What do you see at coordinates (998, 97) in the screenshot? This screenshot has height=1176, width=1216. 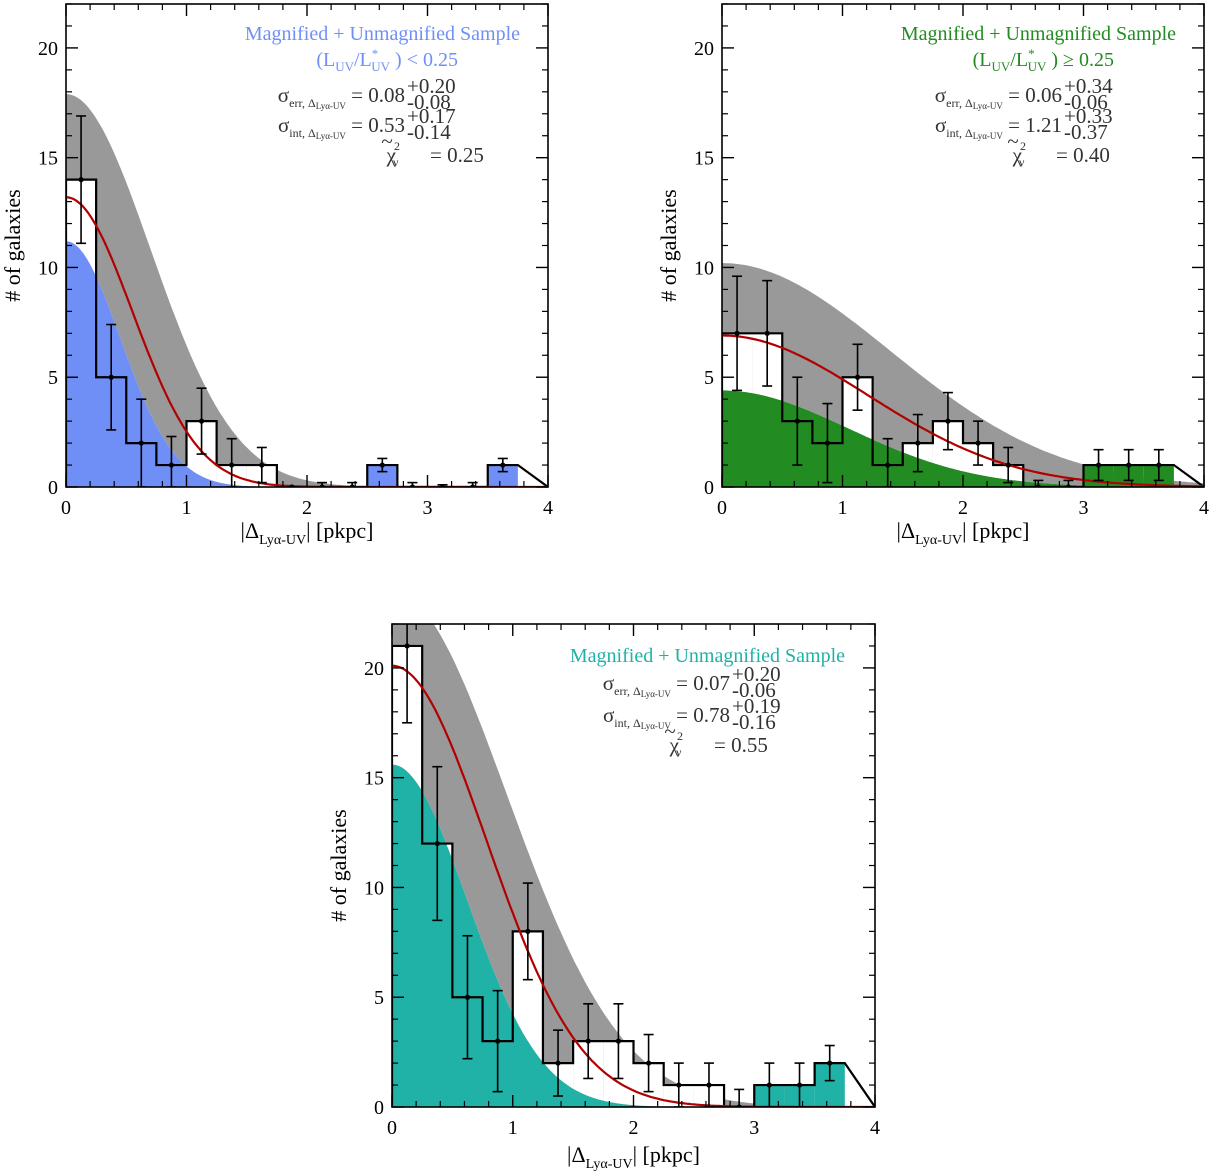 I see `sigma-err-annotation: σerr, ΔLyα-UV = 0.06` at bounding box center [998, 97].